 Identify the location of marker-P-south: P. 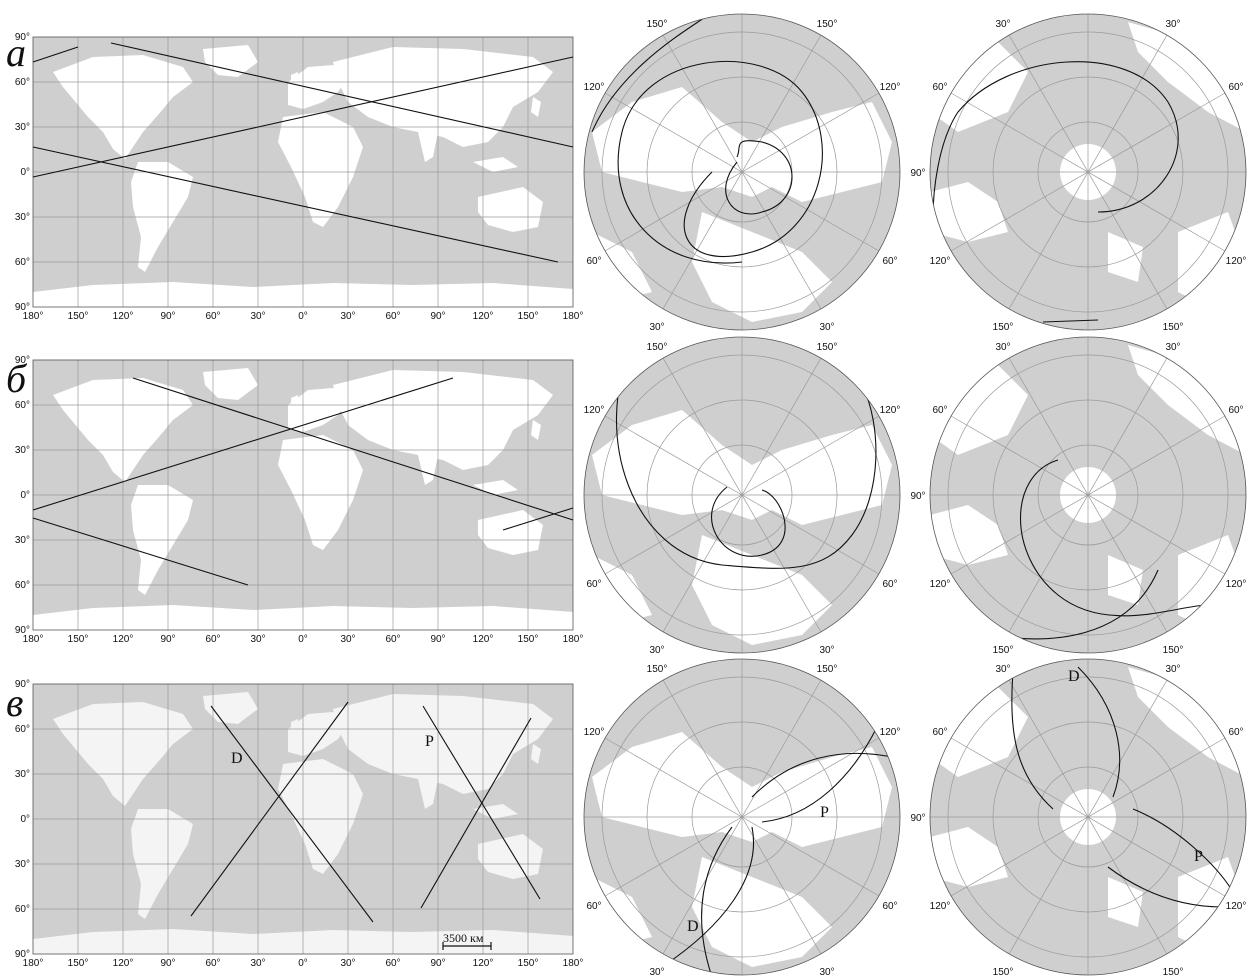
(1198, 856).